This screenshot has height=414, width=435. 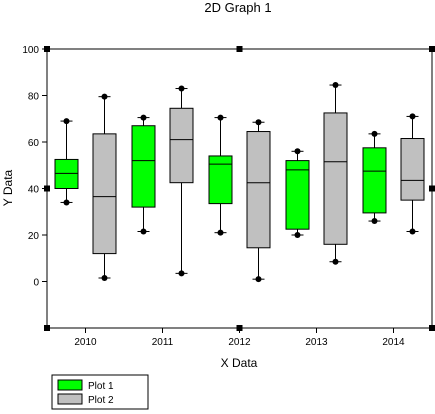 I want to click on box-plot-1-2011, so click(x=143, y=174).